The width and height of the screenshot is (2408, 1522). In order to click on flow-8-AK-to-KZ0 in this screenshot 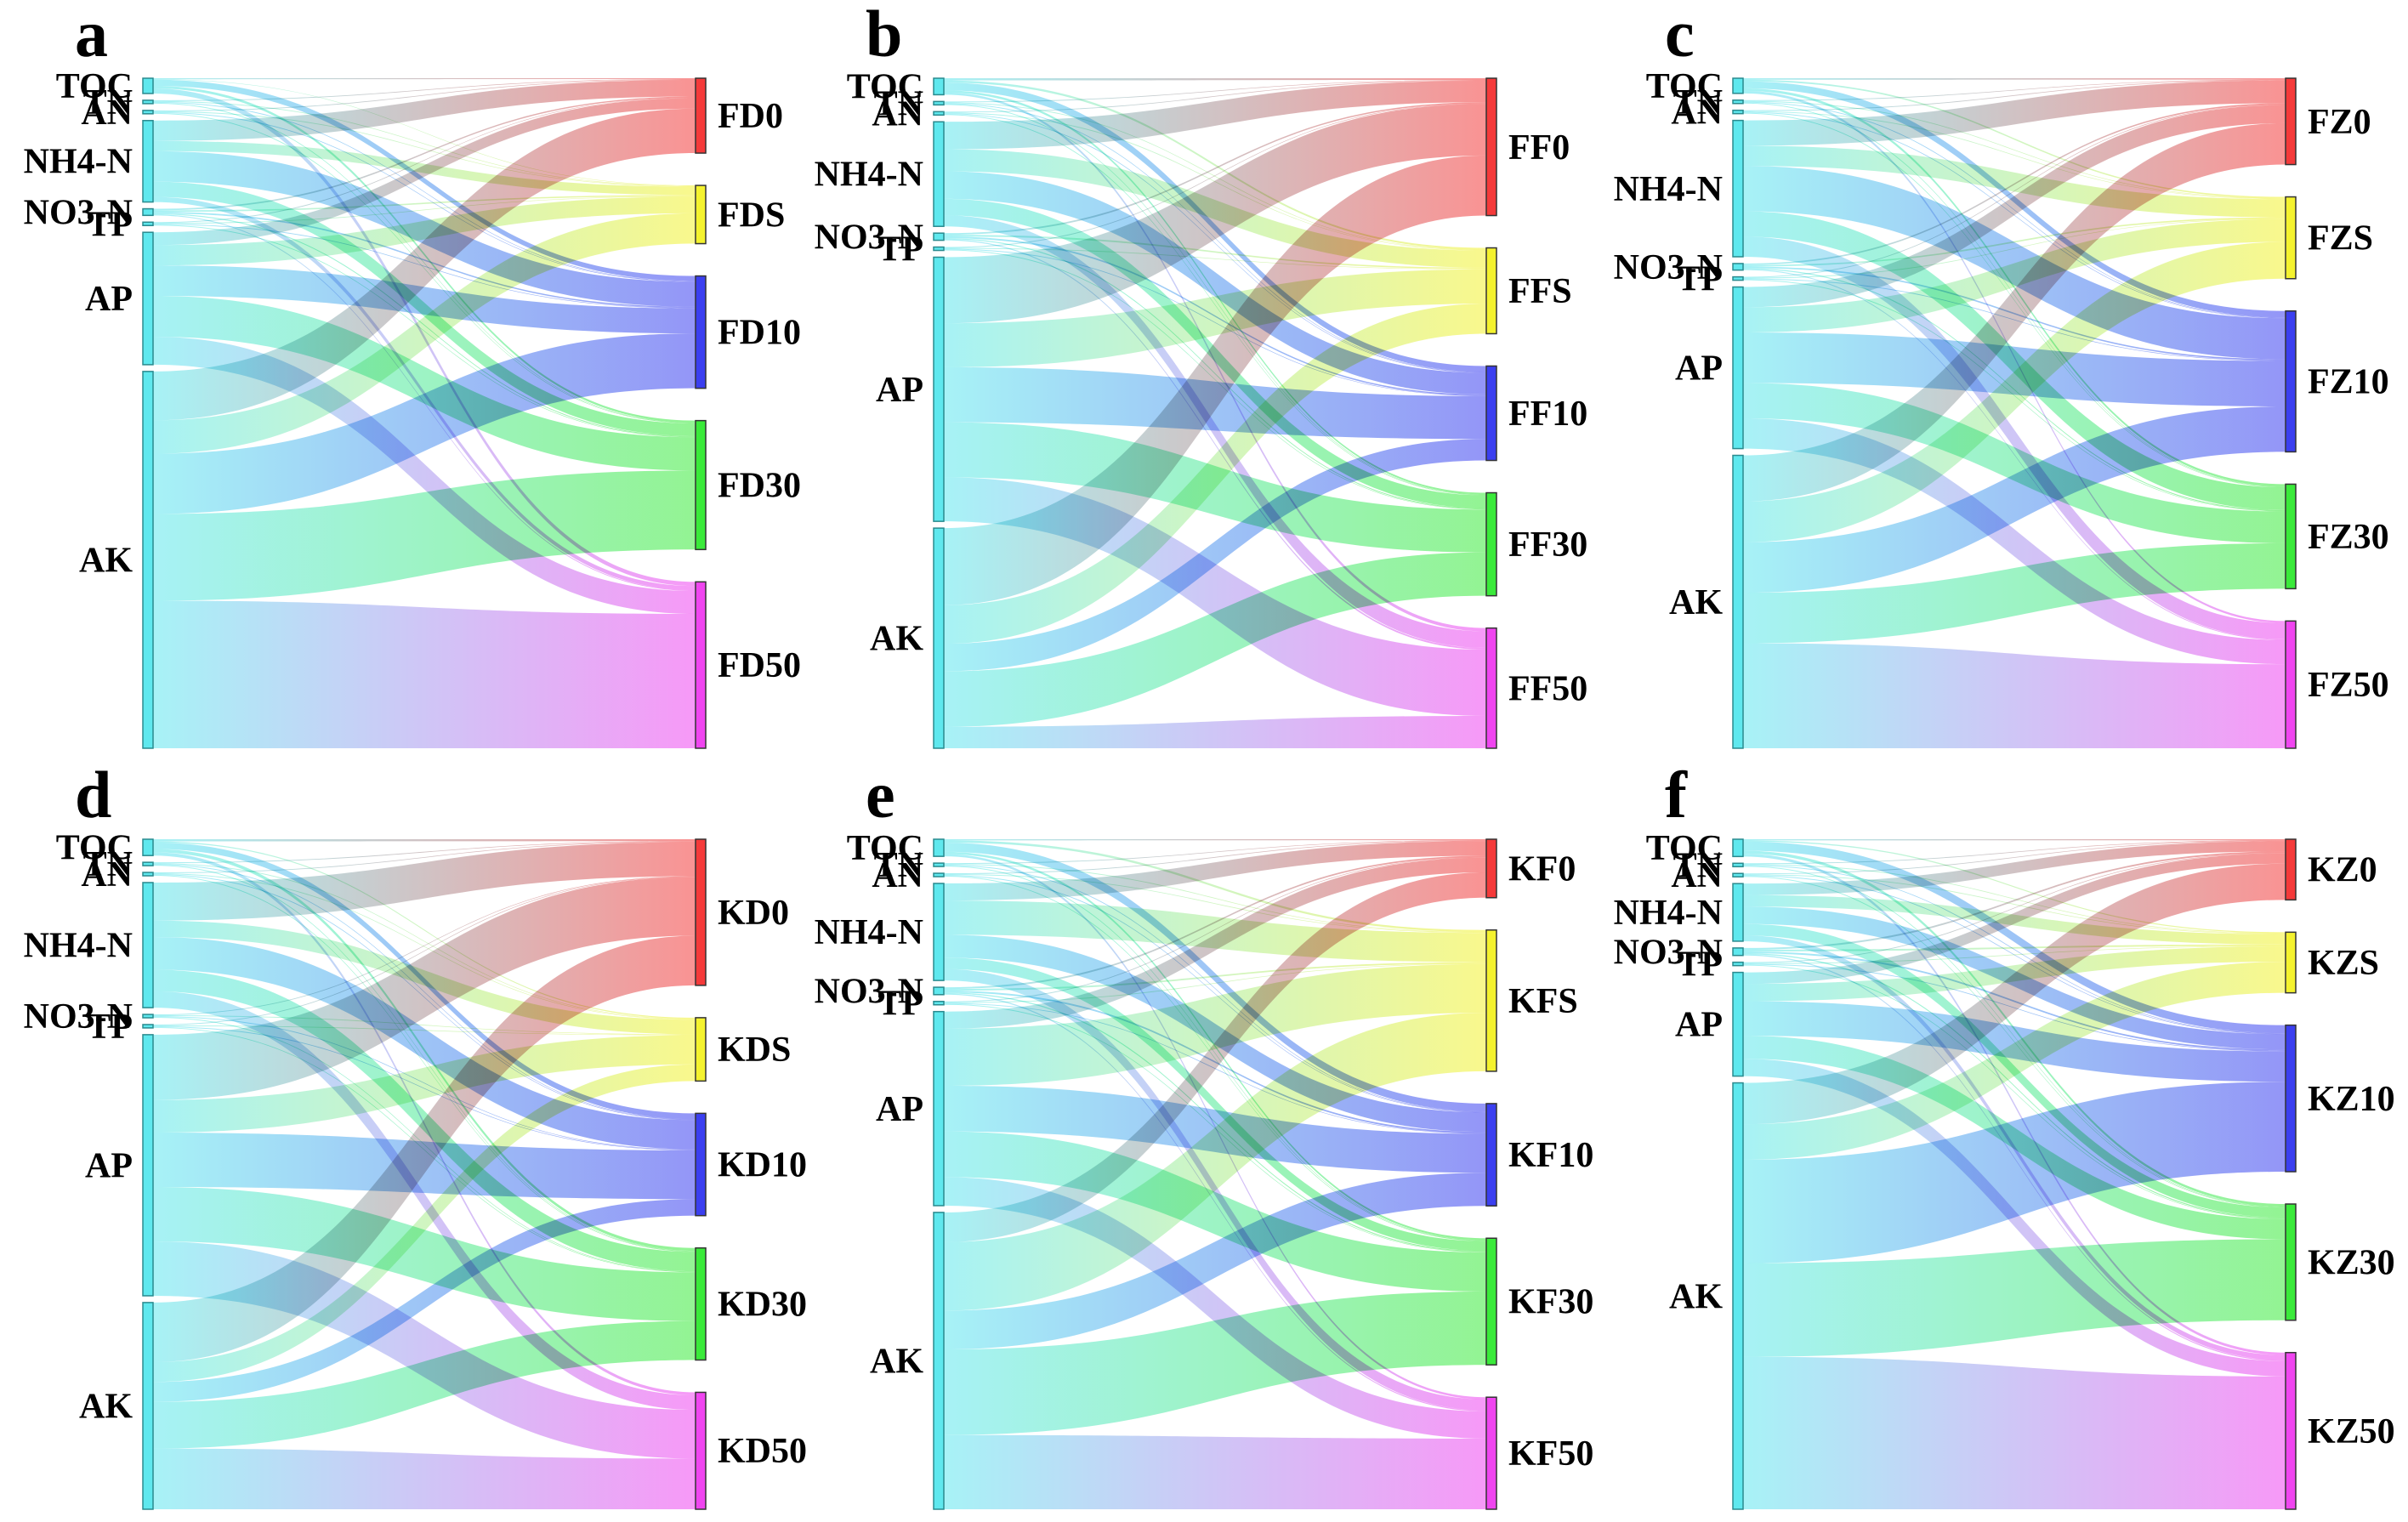, I will do `click(2014, 994)`.